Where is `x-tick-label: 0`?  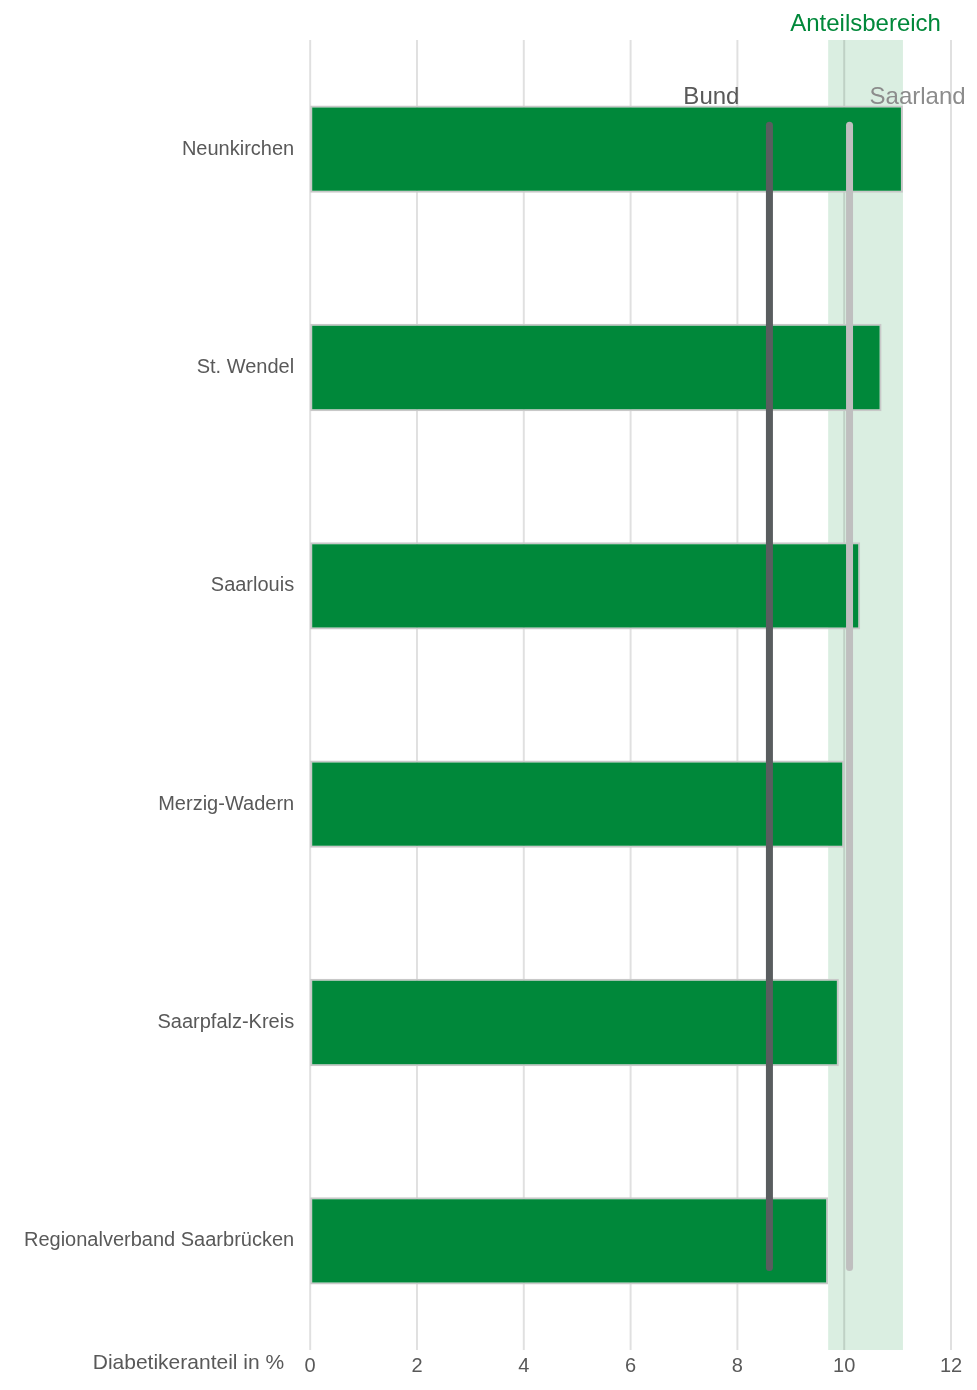 x-tick-label: 0 is located at coordinates (310, 1364).